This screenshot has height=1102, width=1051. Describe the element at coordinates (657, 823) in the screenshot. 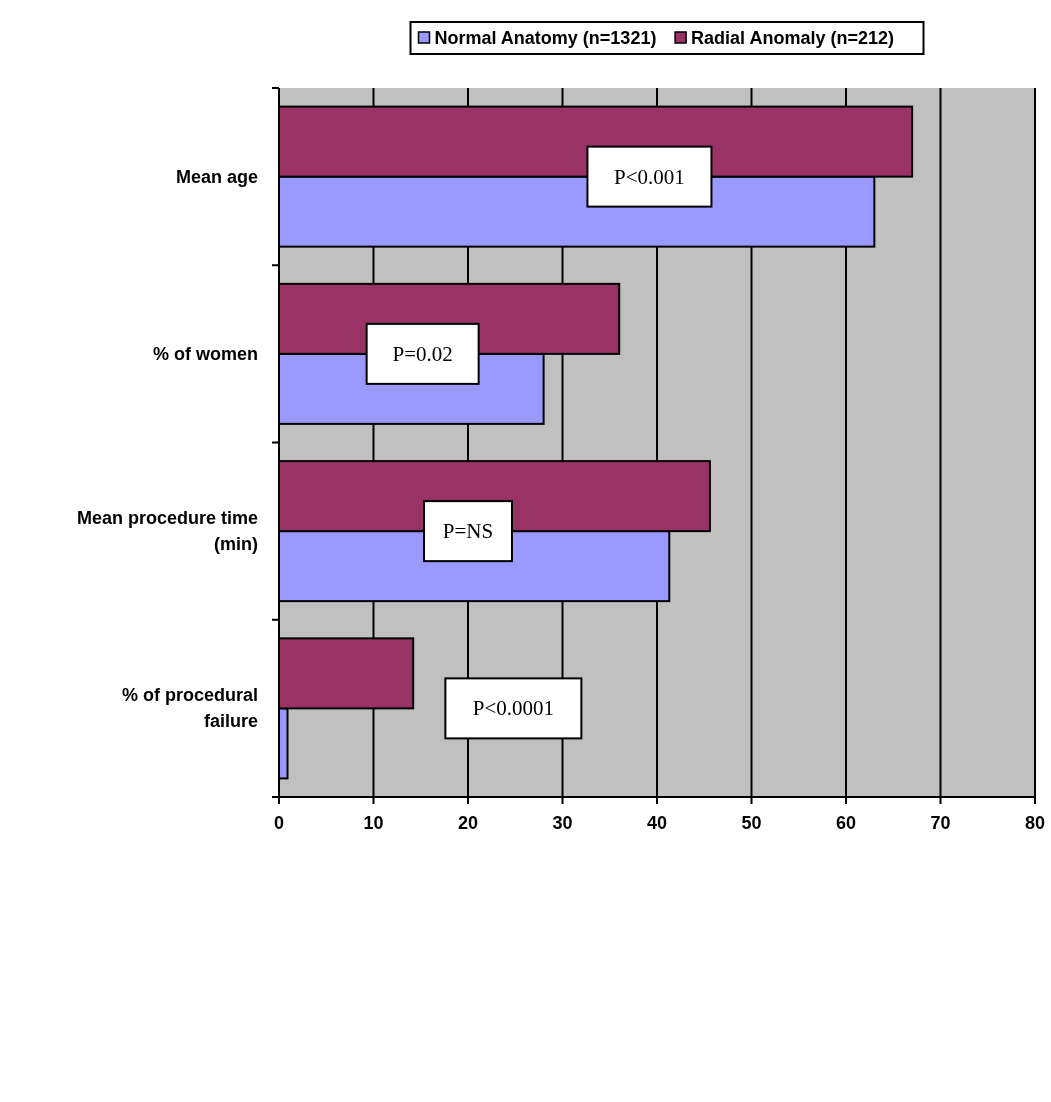

I see `x-tick-label: 40` at that location.